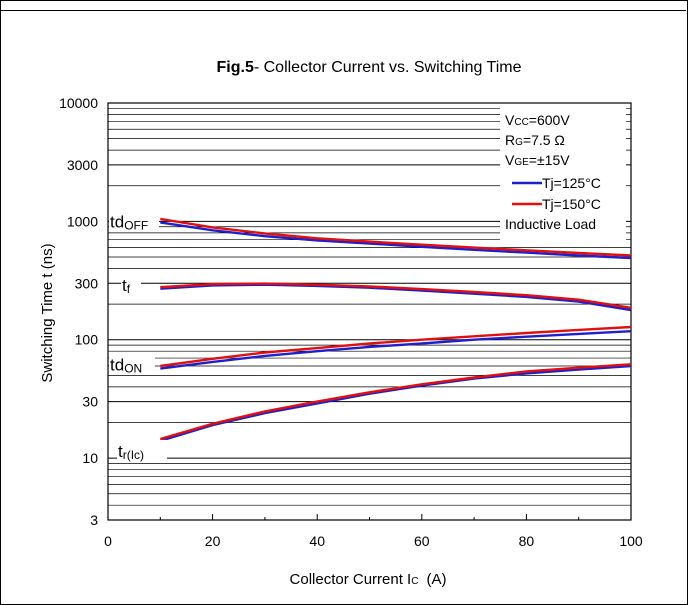  What do you see at coordinates (213, 541) in the screenshot?
I see `x-tick-label: 20` at bounding box center [213, 541].